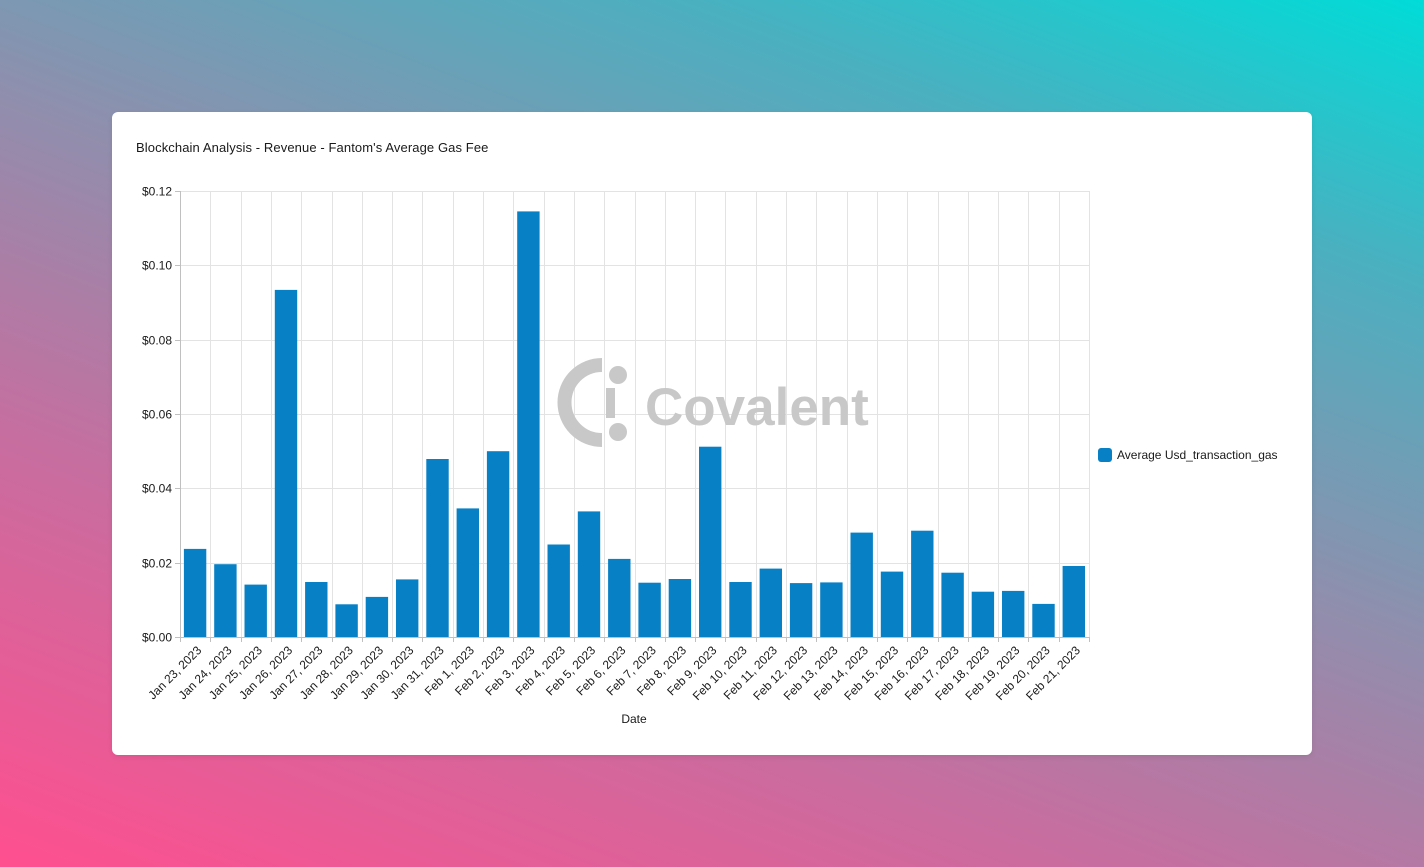 This screenshot has width=1424, height=867. I want to click on y-tick-label: $0.12, so click(157, 192).